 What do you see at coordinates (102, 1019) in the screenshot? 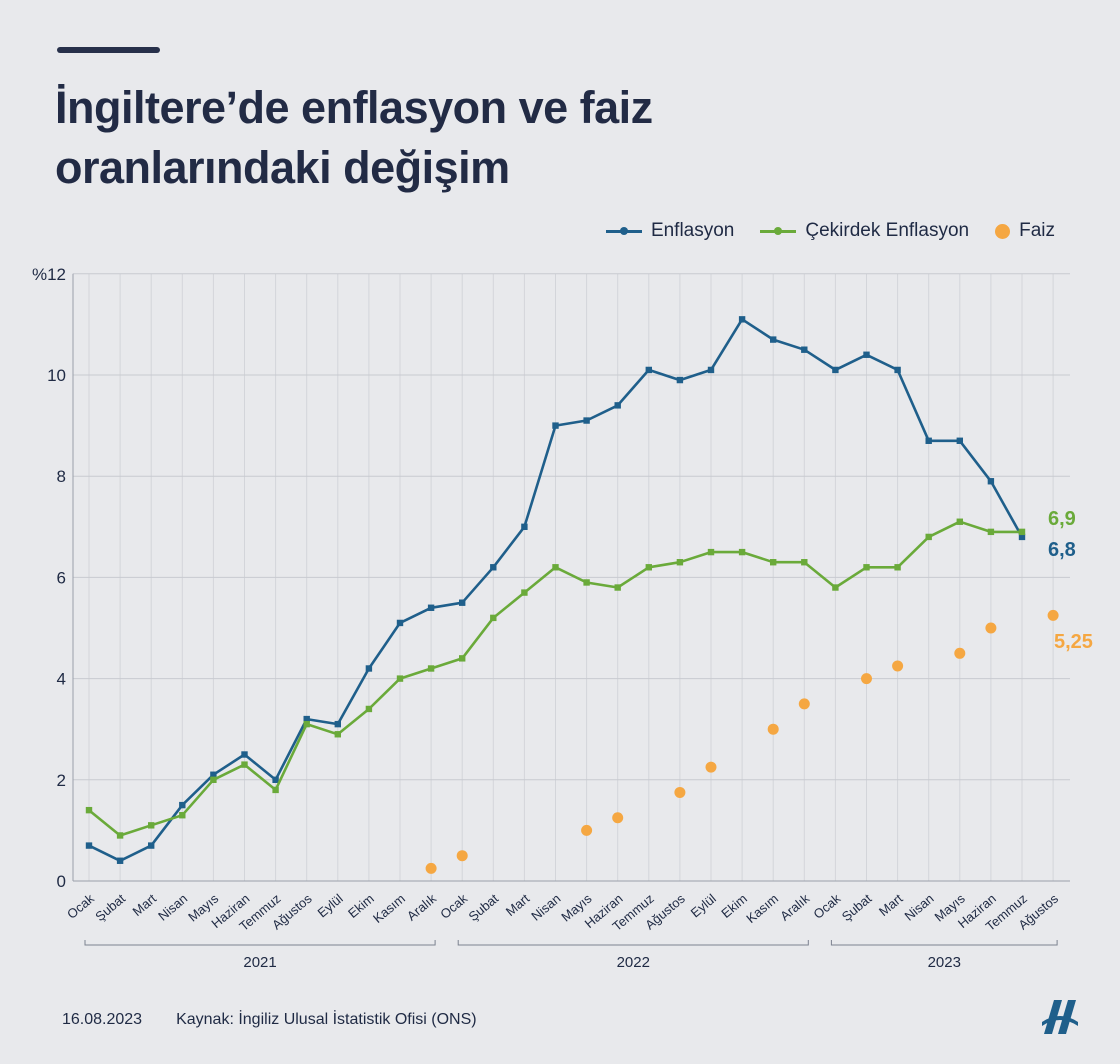
I see `footer-date: 16.08.2023` at bounding box center [102, 1019].